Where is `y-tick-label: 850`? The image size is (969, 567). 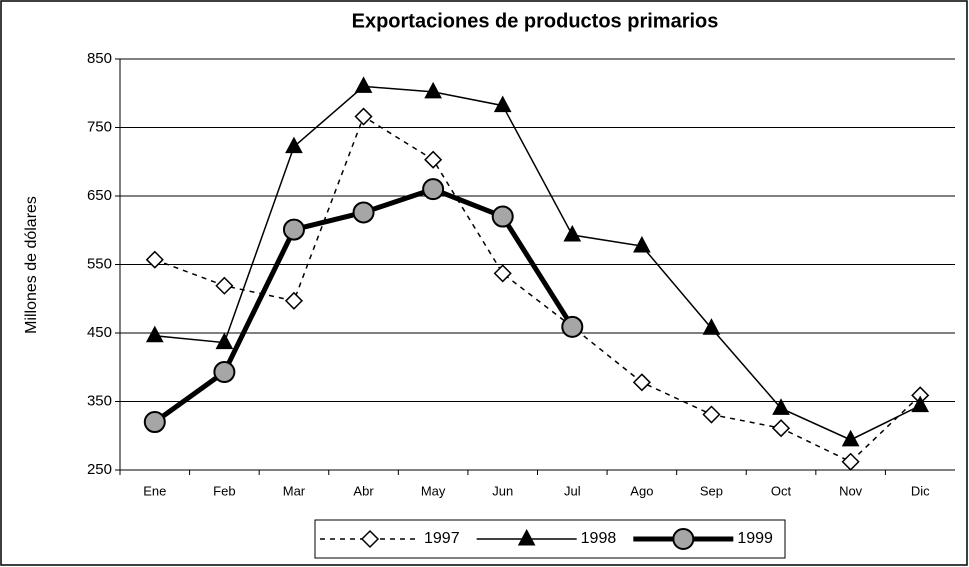 y-tick-label: 850 is located at coordinates (99, 58).